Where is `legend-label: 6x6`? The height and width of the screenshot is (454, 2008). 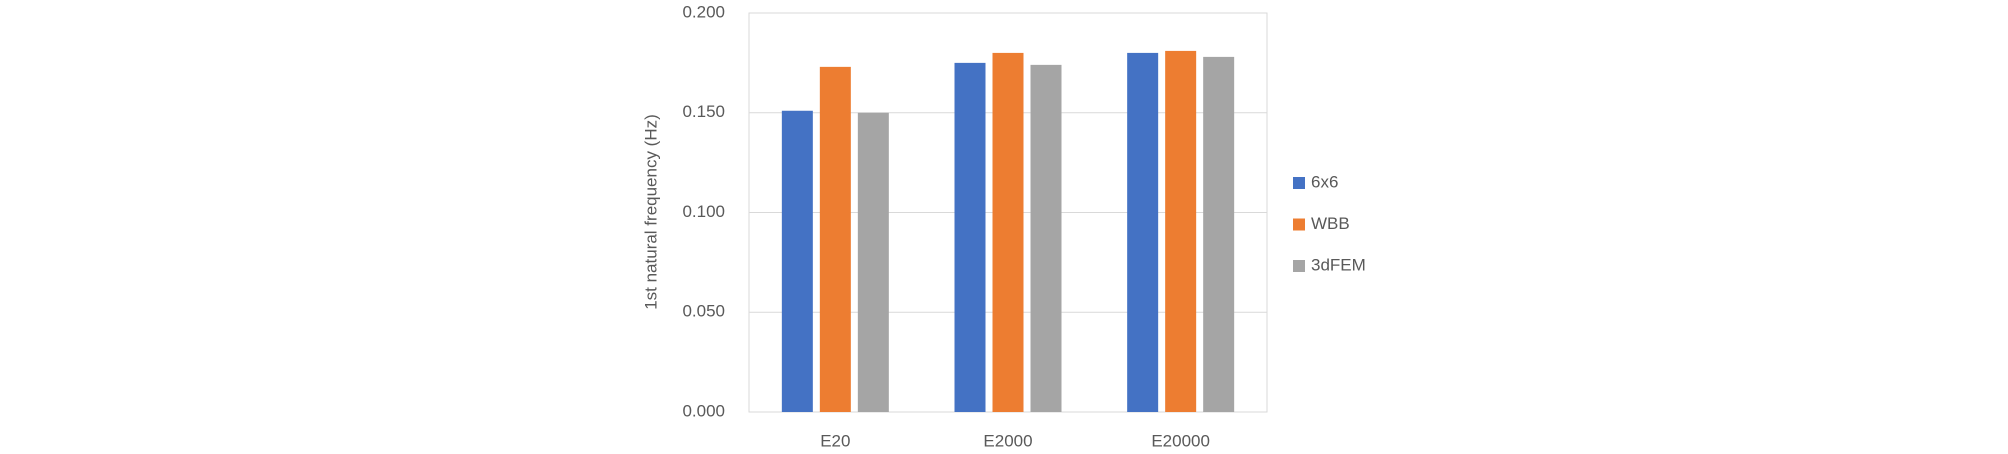
legend-label: 6x6 is located at coordinates (1324, 181).